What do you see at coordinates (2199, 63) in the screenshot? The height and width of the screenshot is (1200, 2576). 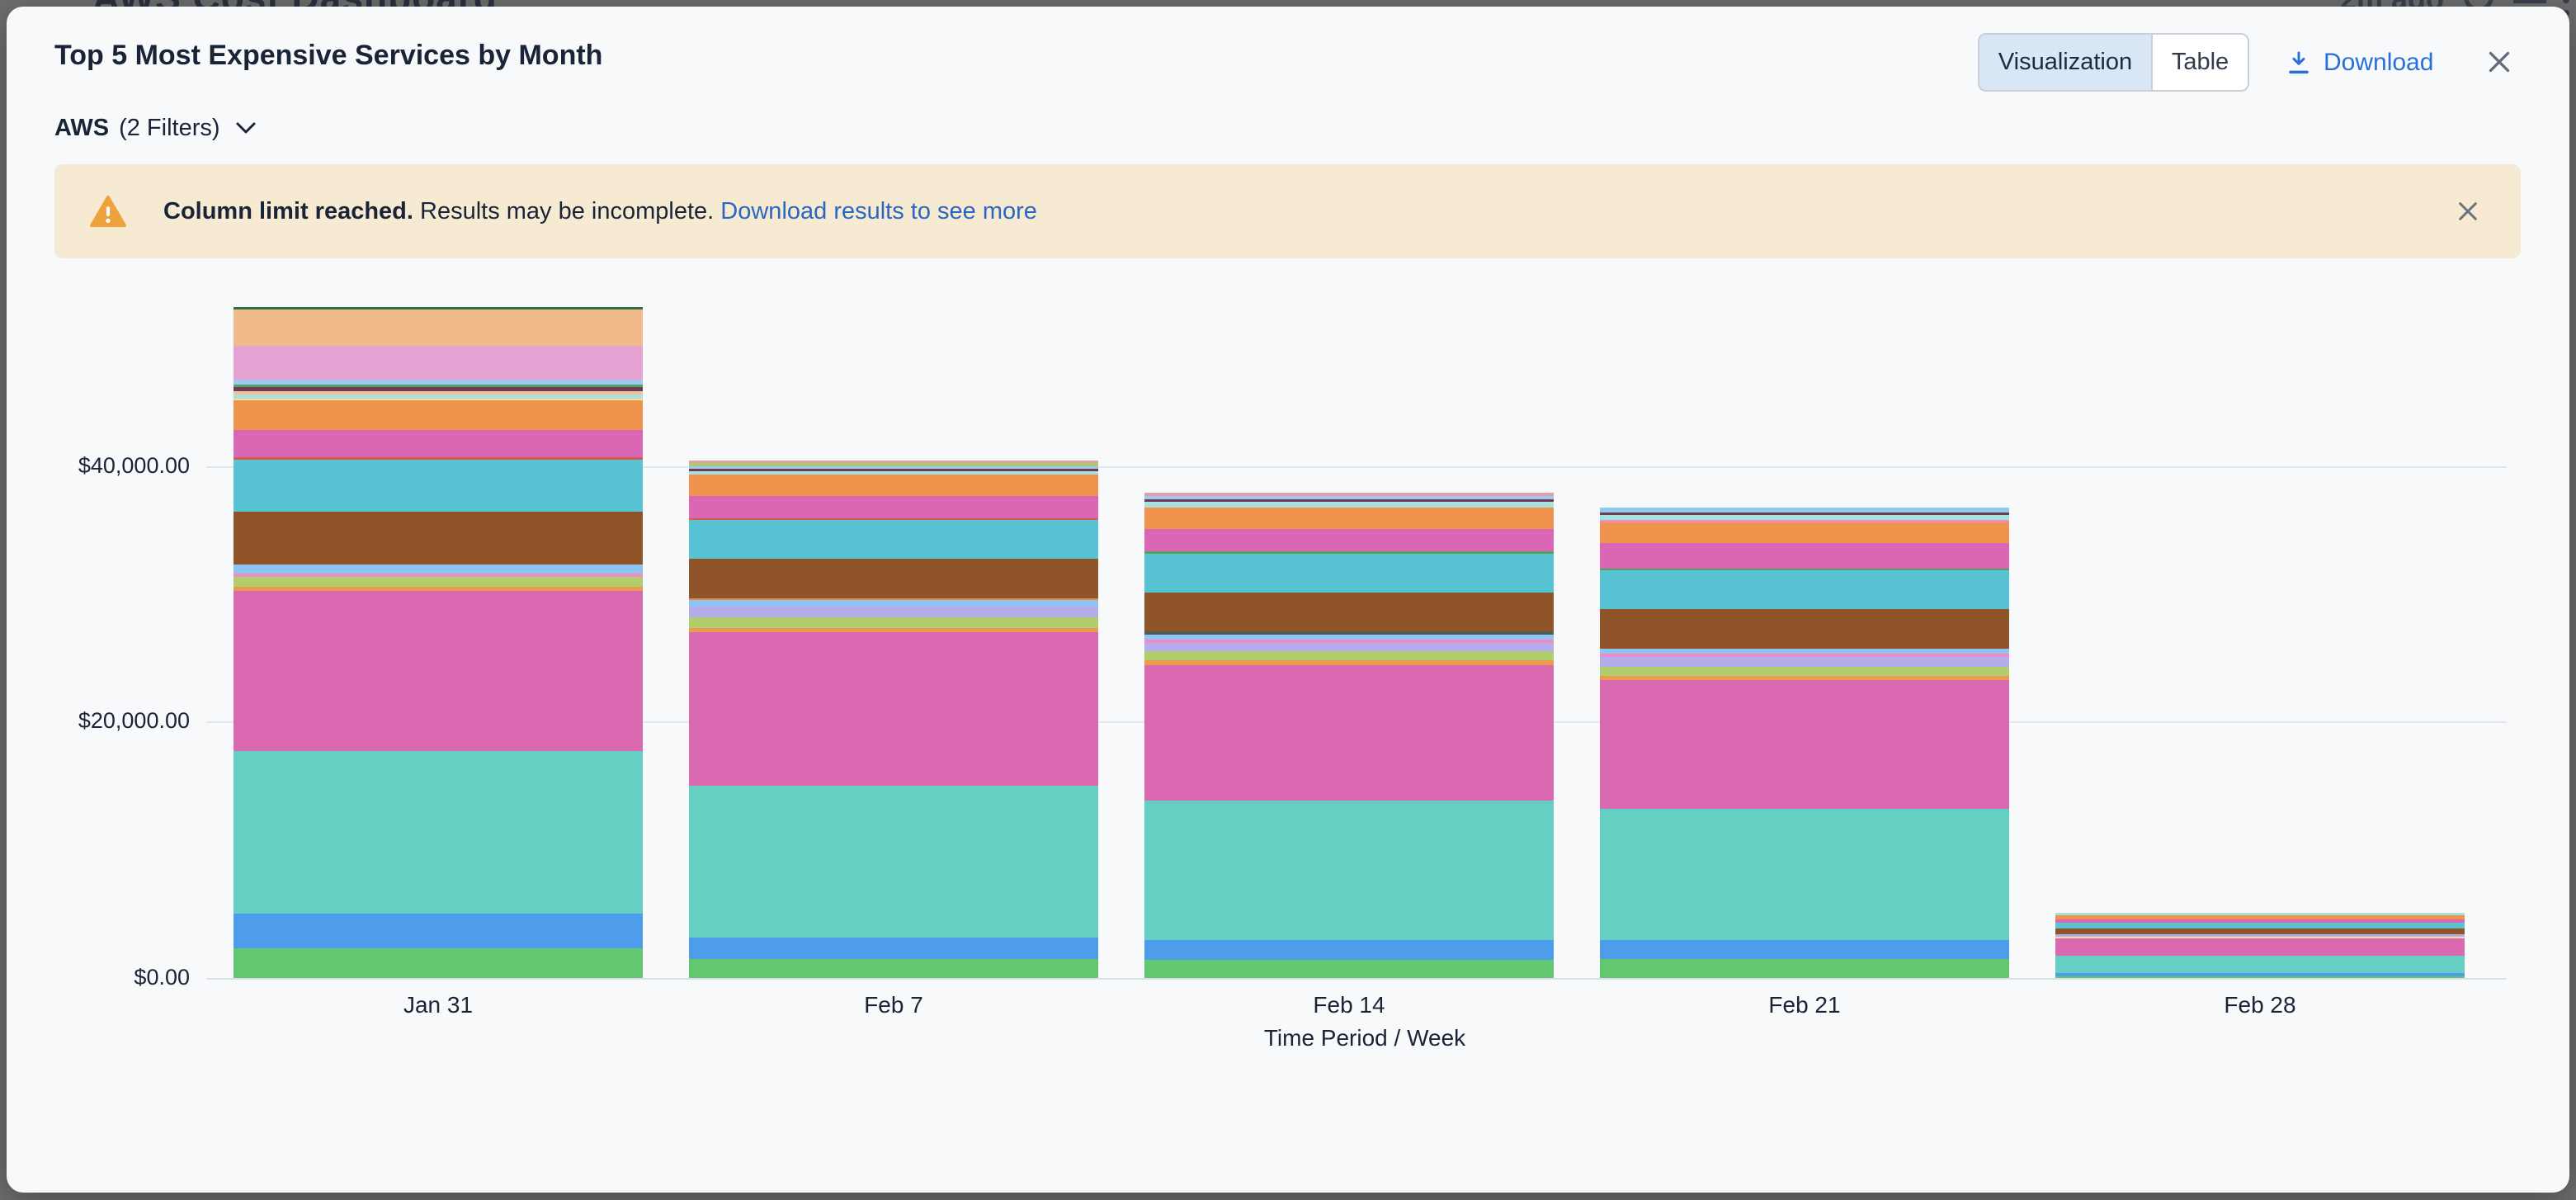 I see `tab-table: Table` at bounding box center [2199, 63].